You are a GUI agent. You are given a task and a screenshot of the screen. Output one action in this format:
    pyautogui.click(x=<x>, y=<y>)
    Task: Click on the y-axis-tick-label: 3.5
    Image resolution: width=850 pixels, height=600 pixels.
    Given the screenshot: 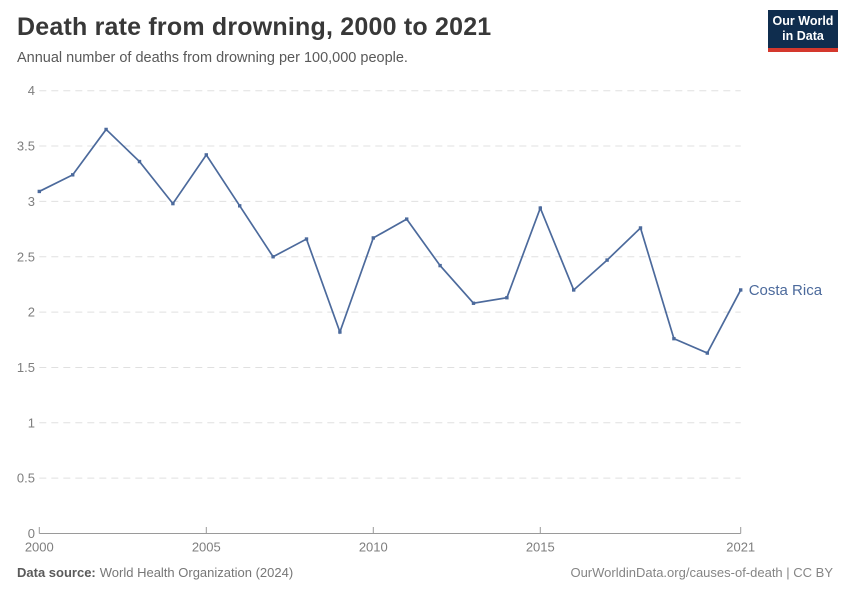 What is the action you would take?
    pyautogui.click(x=26, y=146)
    